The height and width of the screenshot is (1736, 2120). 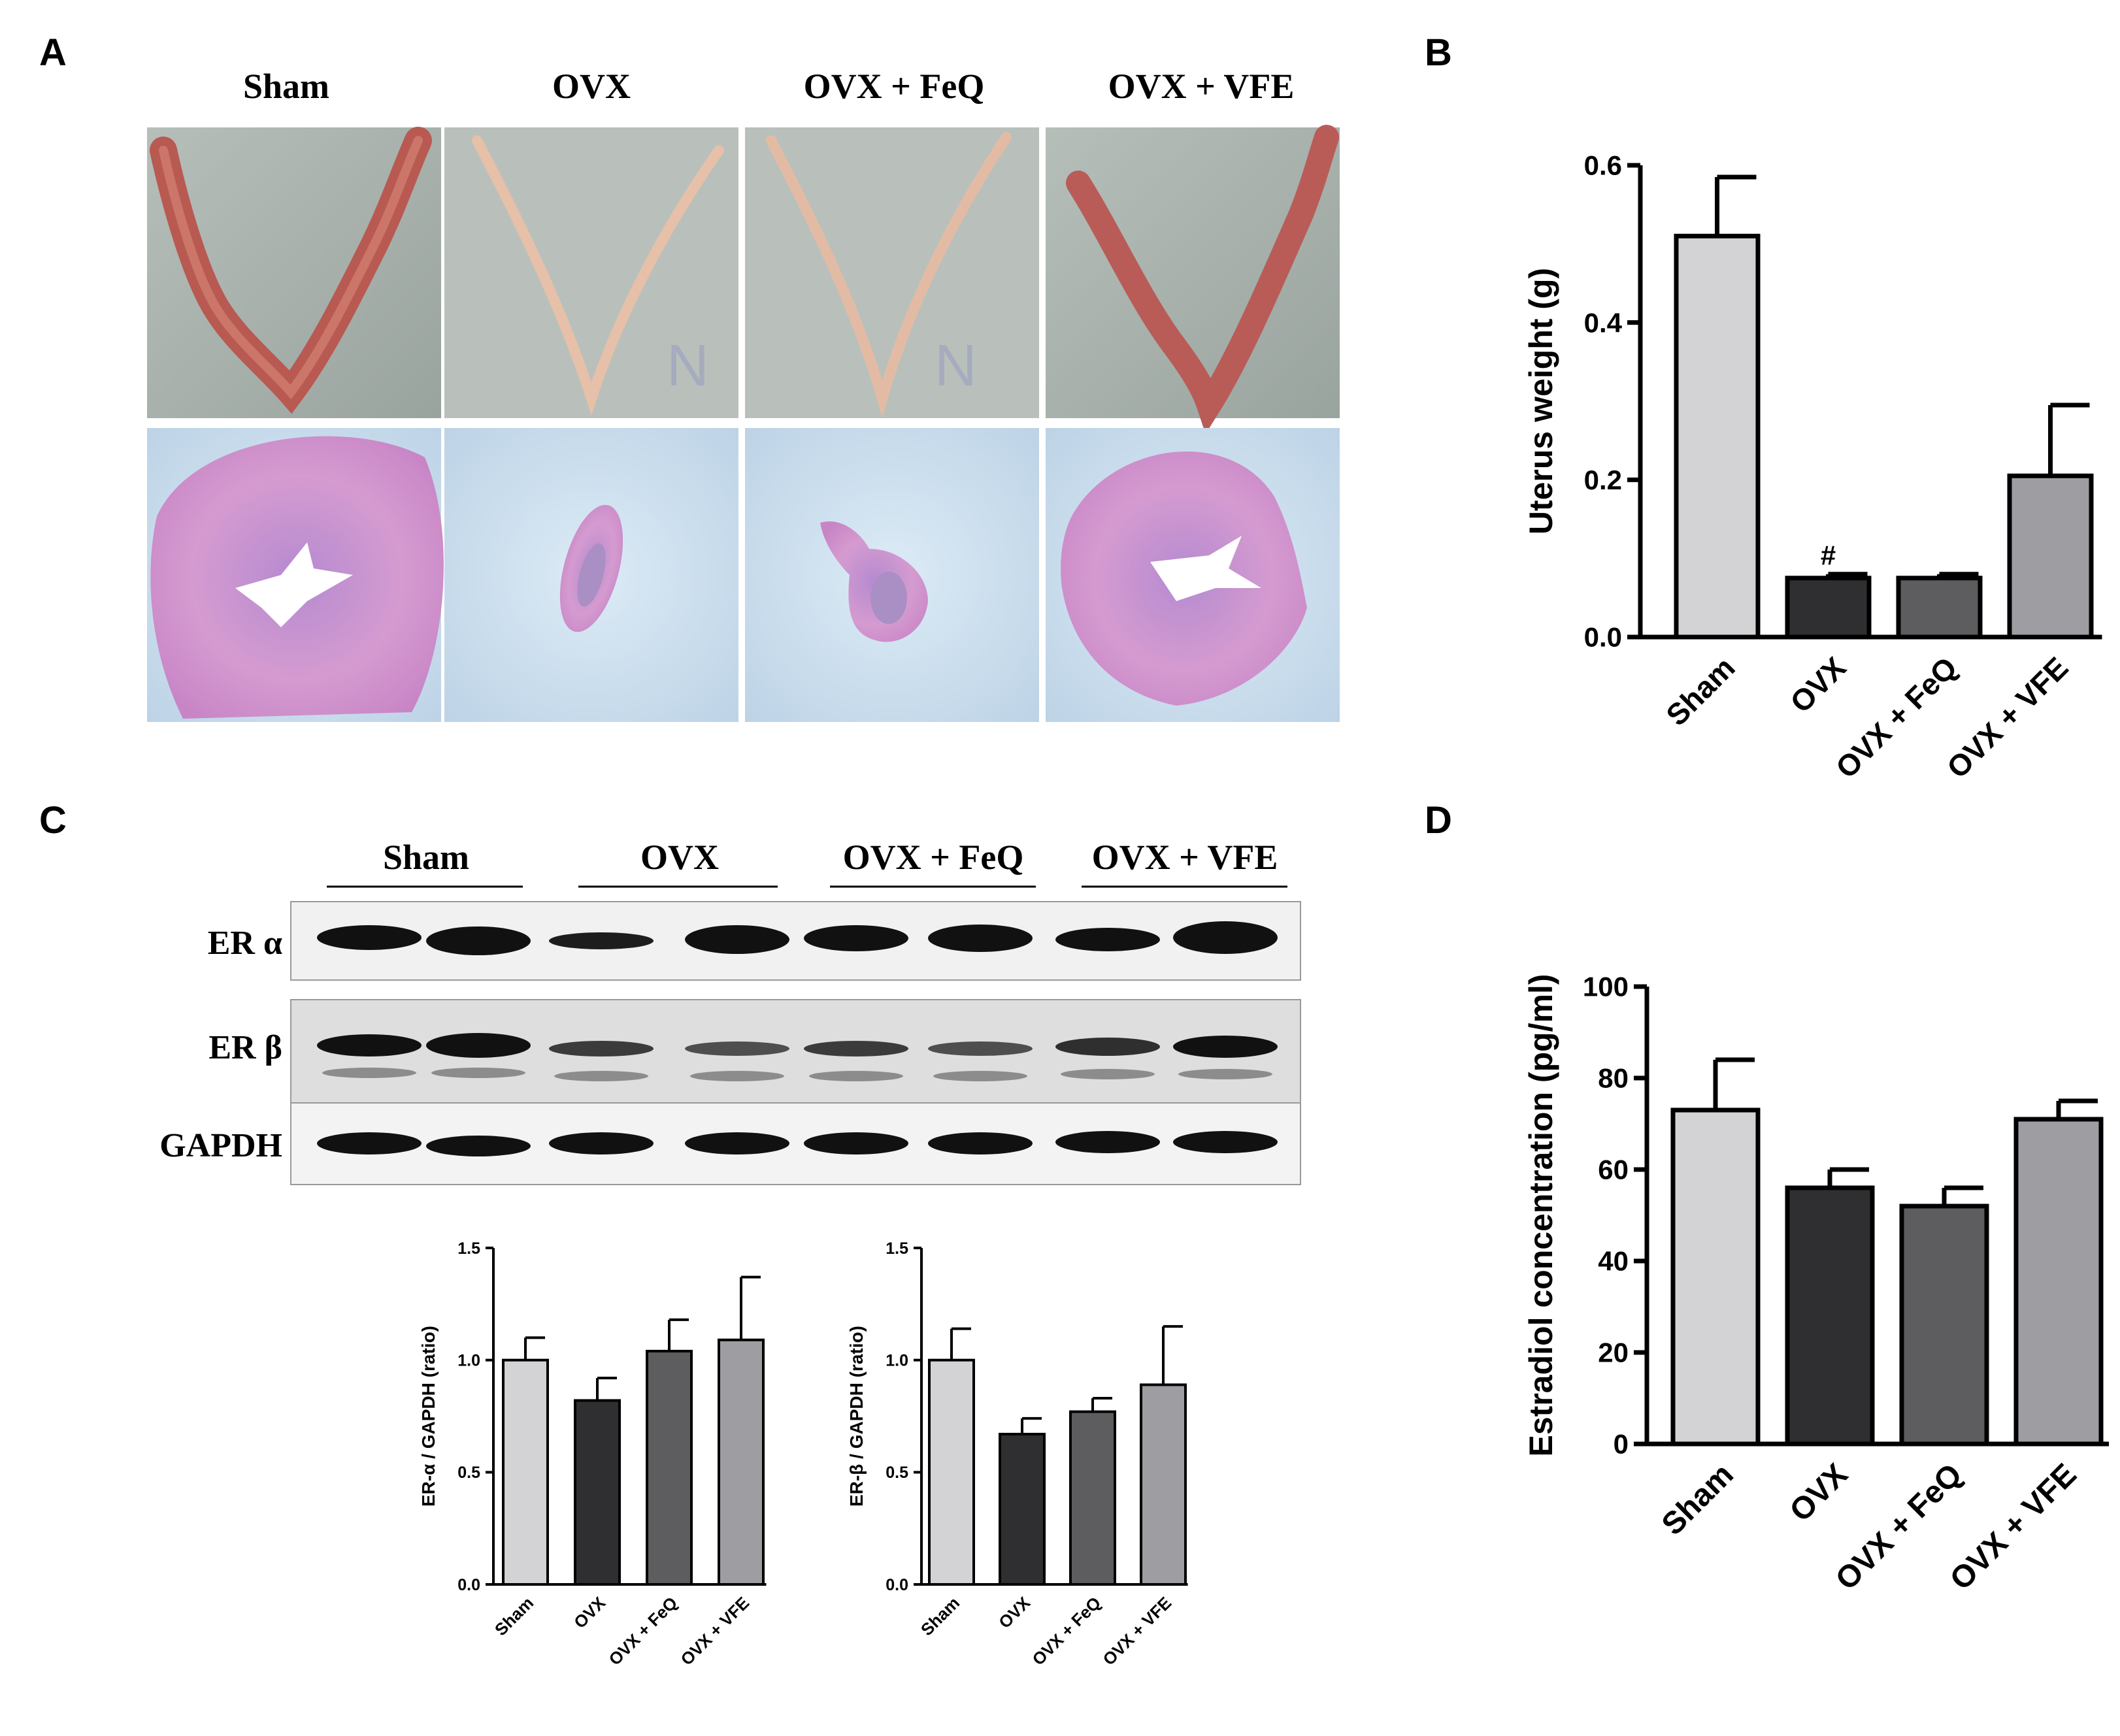 What do you see at coordinates (892, 575) in the screenshot?
I see `histology-feq` at bounding box center [892, 575].